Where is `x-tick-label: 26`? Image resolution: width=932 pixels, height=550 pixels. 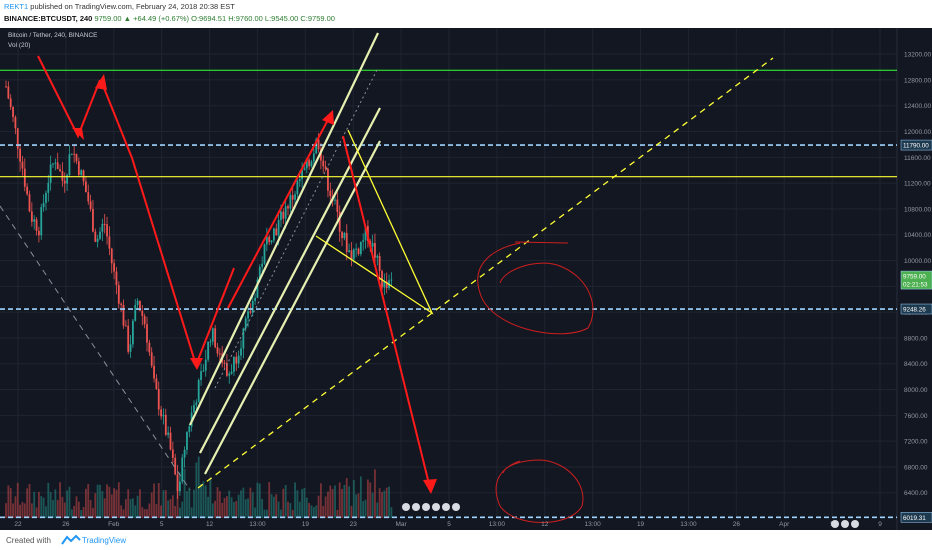 x-tick-label: 26 is located at coordinates (737, 524).